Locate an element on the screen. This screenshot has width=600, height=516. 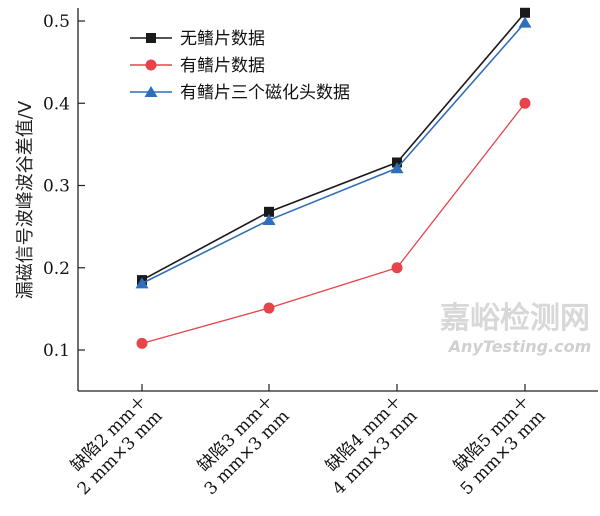
watermark: 嘉峪检测网 AnyTesting.com is located at coordinates (515, 328).